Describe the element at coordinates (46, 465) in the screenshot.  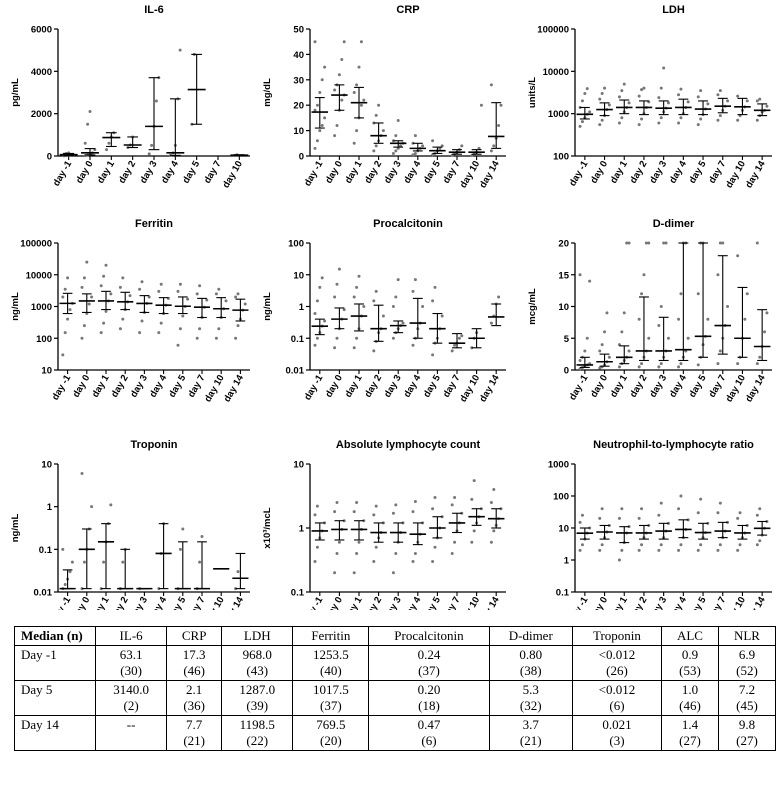
I see `y-tick-label: 10` at that location.